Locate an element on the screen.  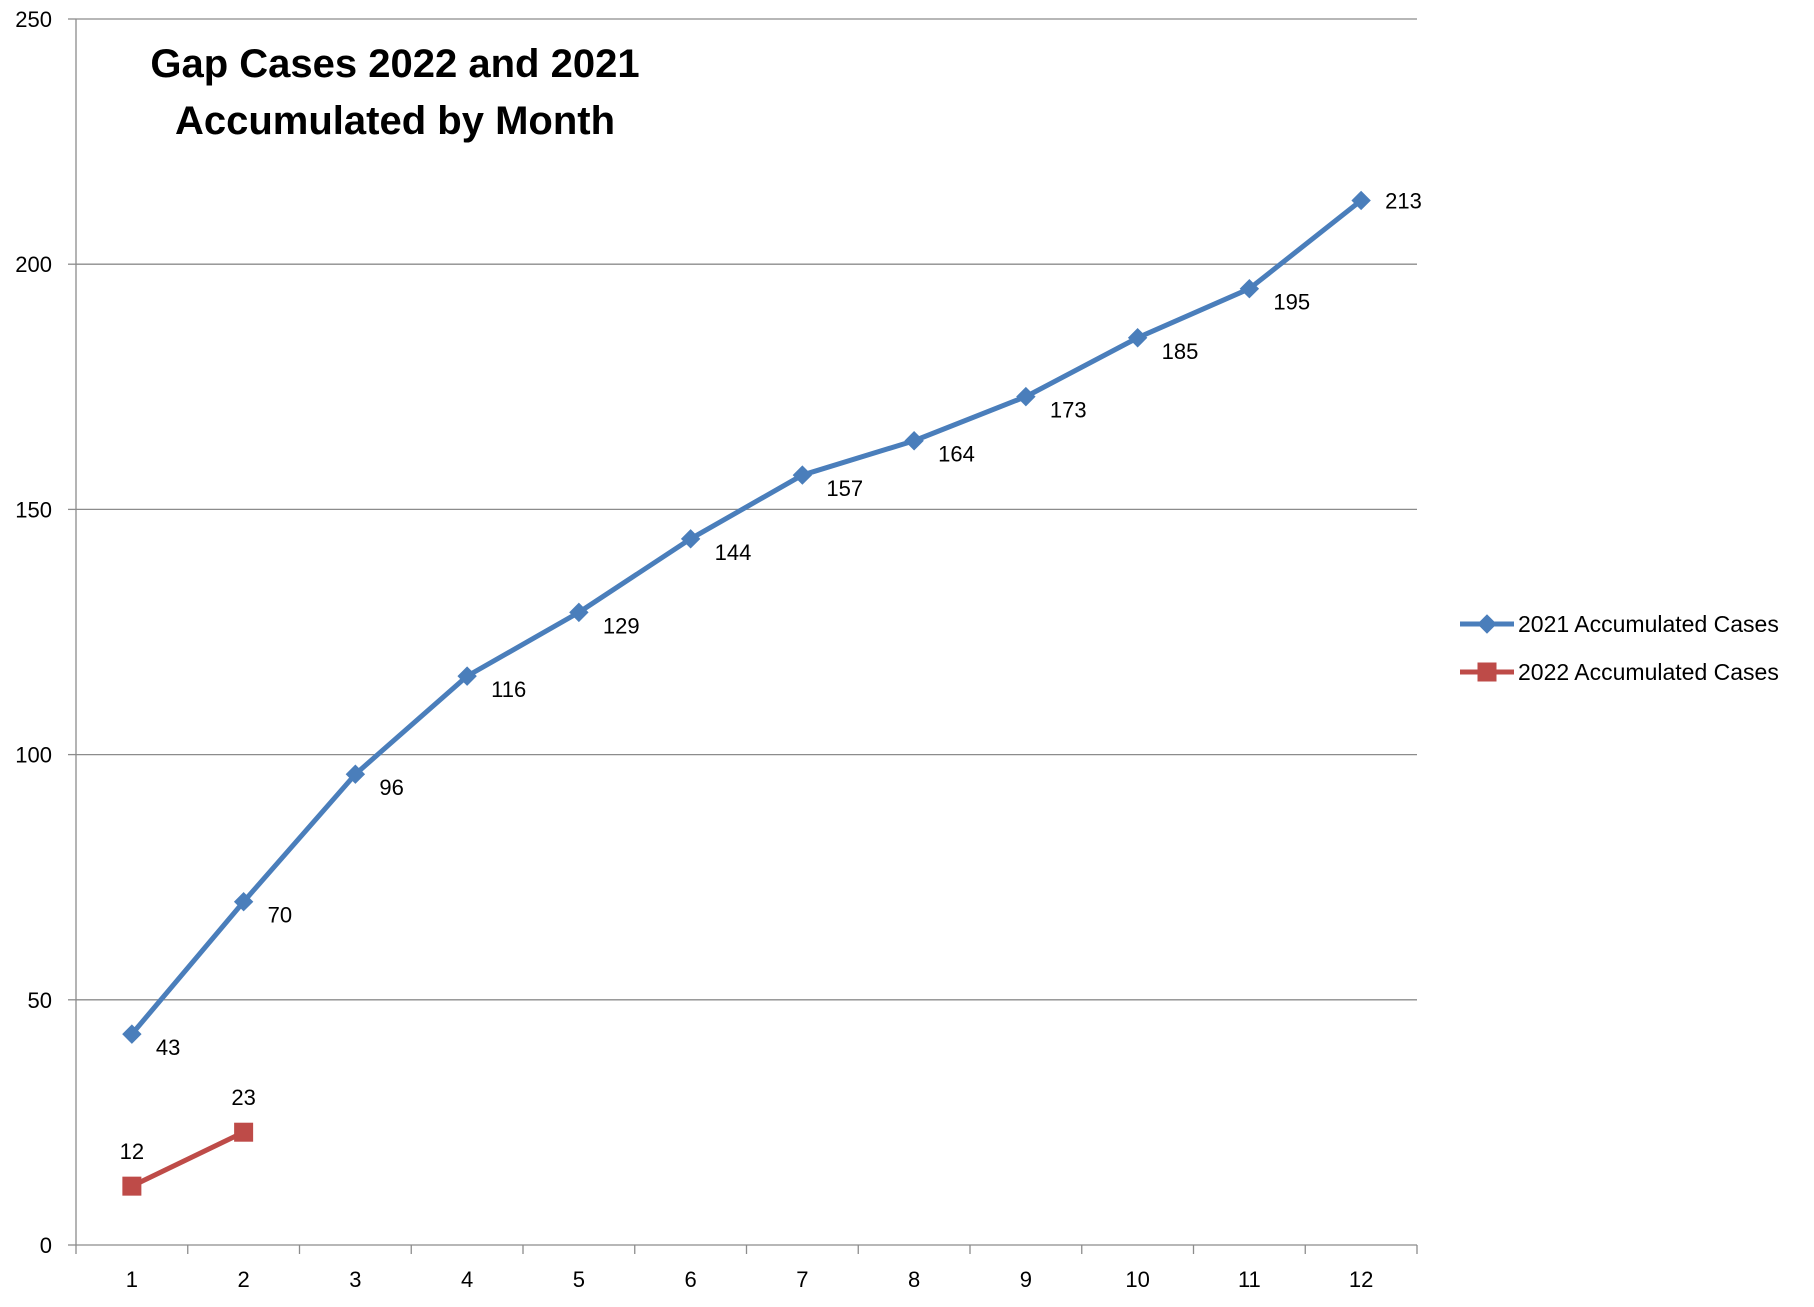
x-tick-label: 10 is located at coordinates (1137, 1279).